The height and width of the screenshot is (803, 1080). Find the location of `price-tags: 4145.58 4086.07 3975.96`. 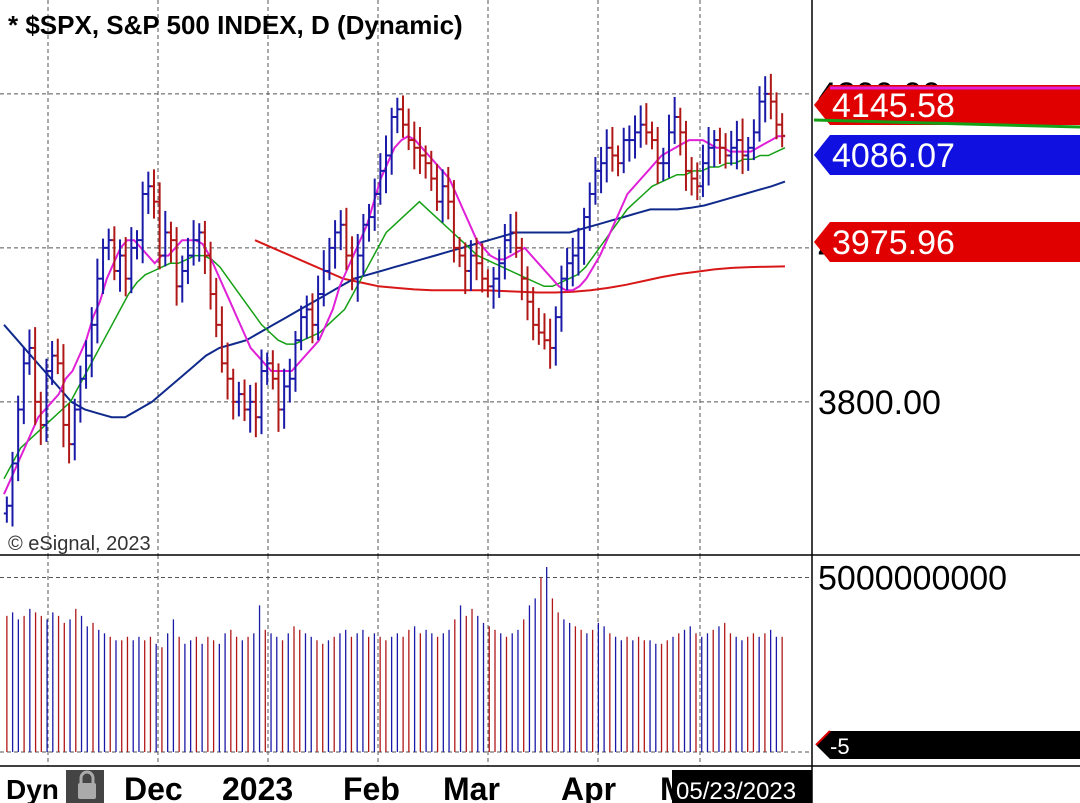

price-tags: 4145.58 4086.07 3975.96 is located at coordinates (946, 173).